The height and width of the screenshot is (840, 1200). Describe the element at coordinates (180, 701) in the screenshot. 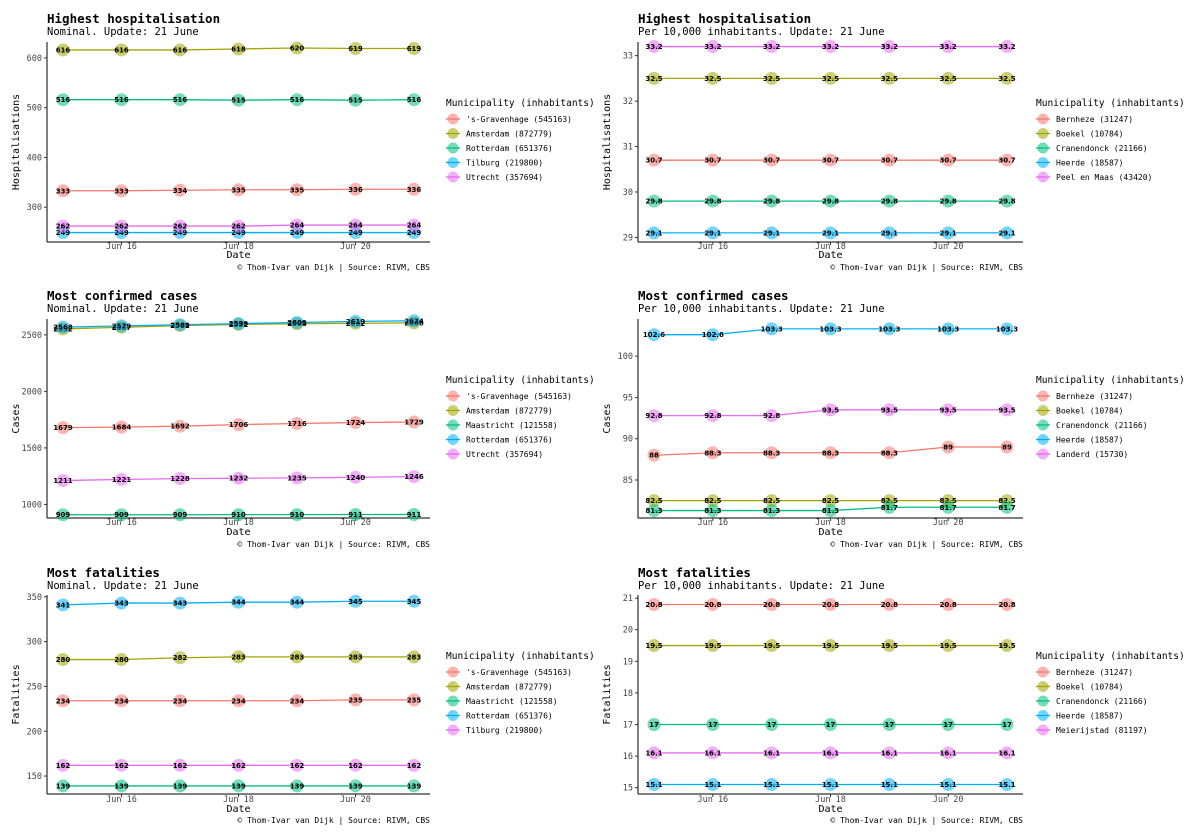

I see `data-label: 234` at that location.